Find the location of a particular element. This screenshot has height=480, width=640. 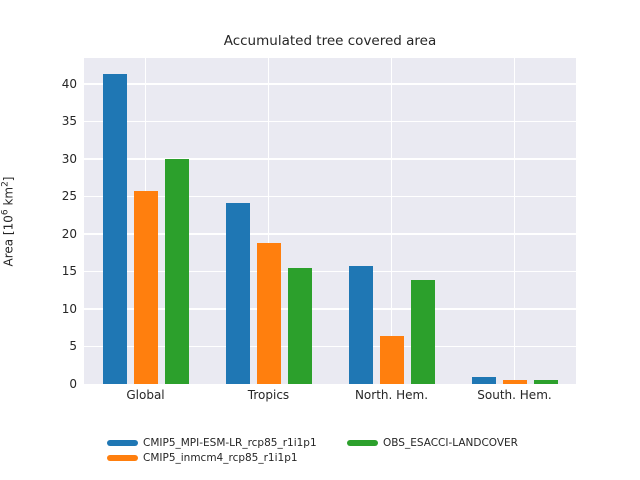

y-tick-label: 30 is located at coordinates (69, 158).